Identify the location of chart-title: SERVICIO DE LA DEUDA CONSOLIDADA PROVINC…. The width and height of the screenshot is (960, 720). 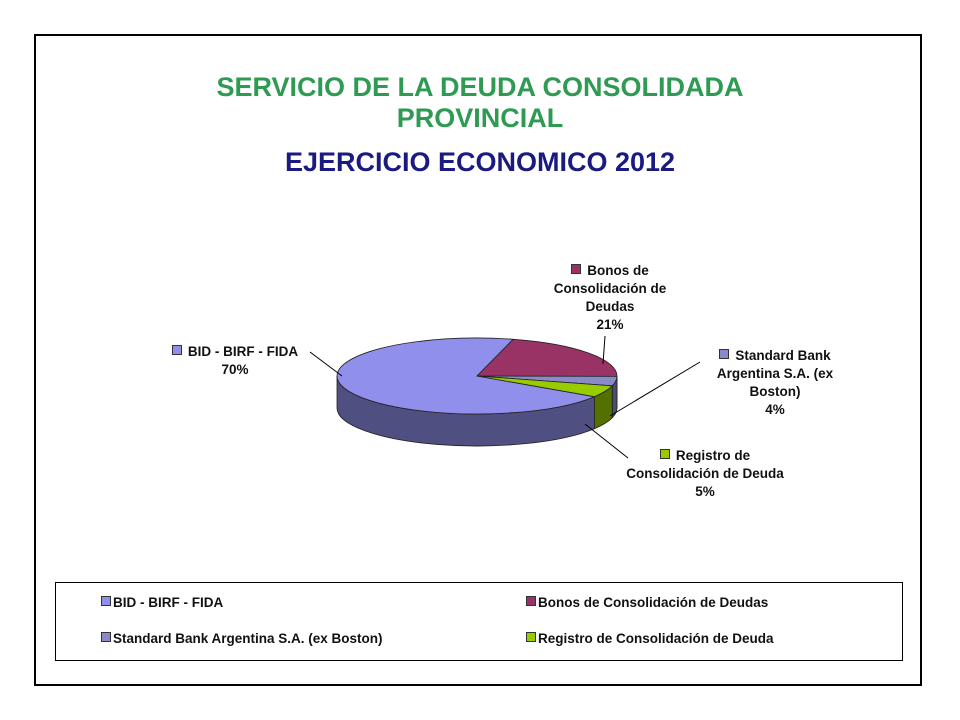
(480, 102).